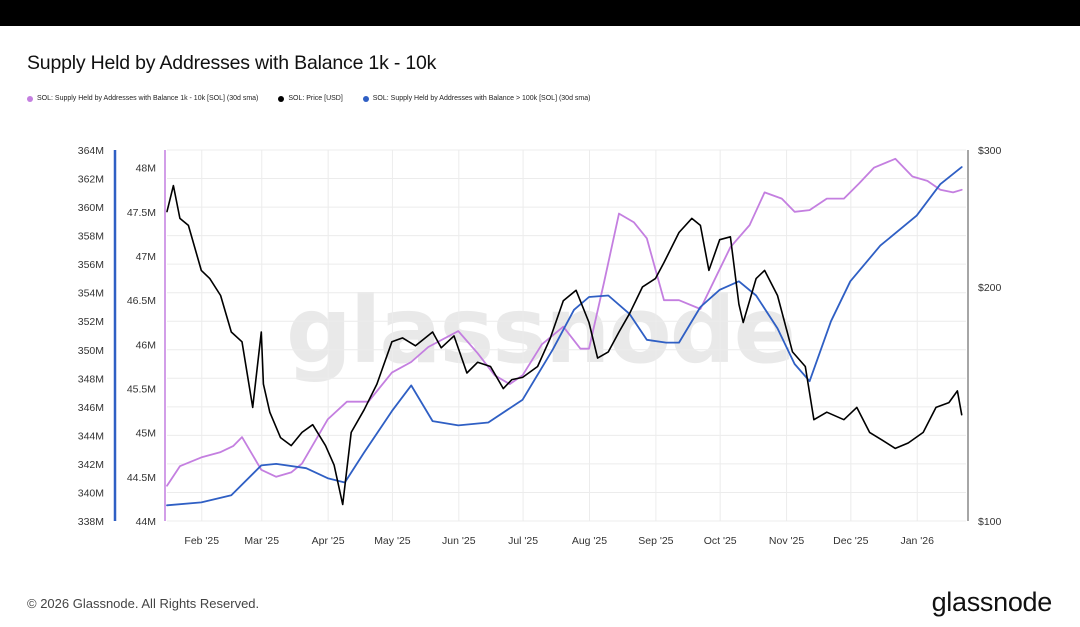 The height and width of the screenshot is (627, 1080). What do you see at coordinates (146, 257) in the screenshot?
I see `y-tick-label-inner: 47M` at bounding box center [146, 257].